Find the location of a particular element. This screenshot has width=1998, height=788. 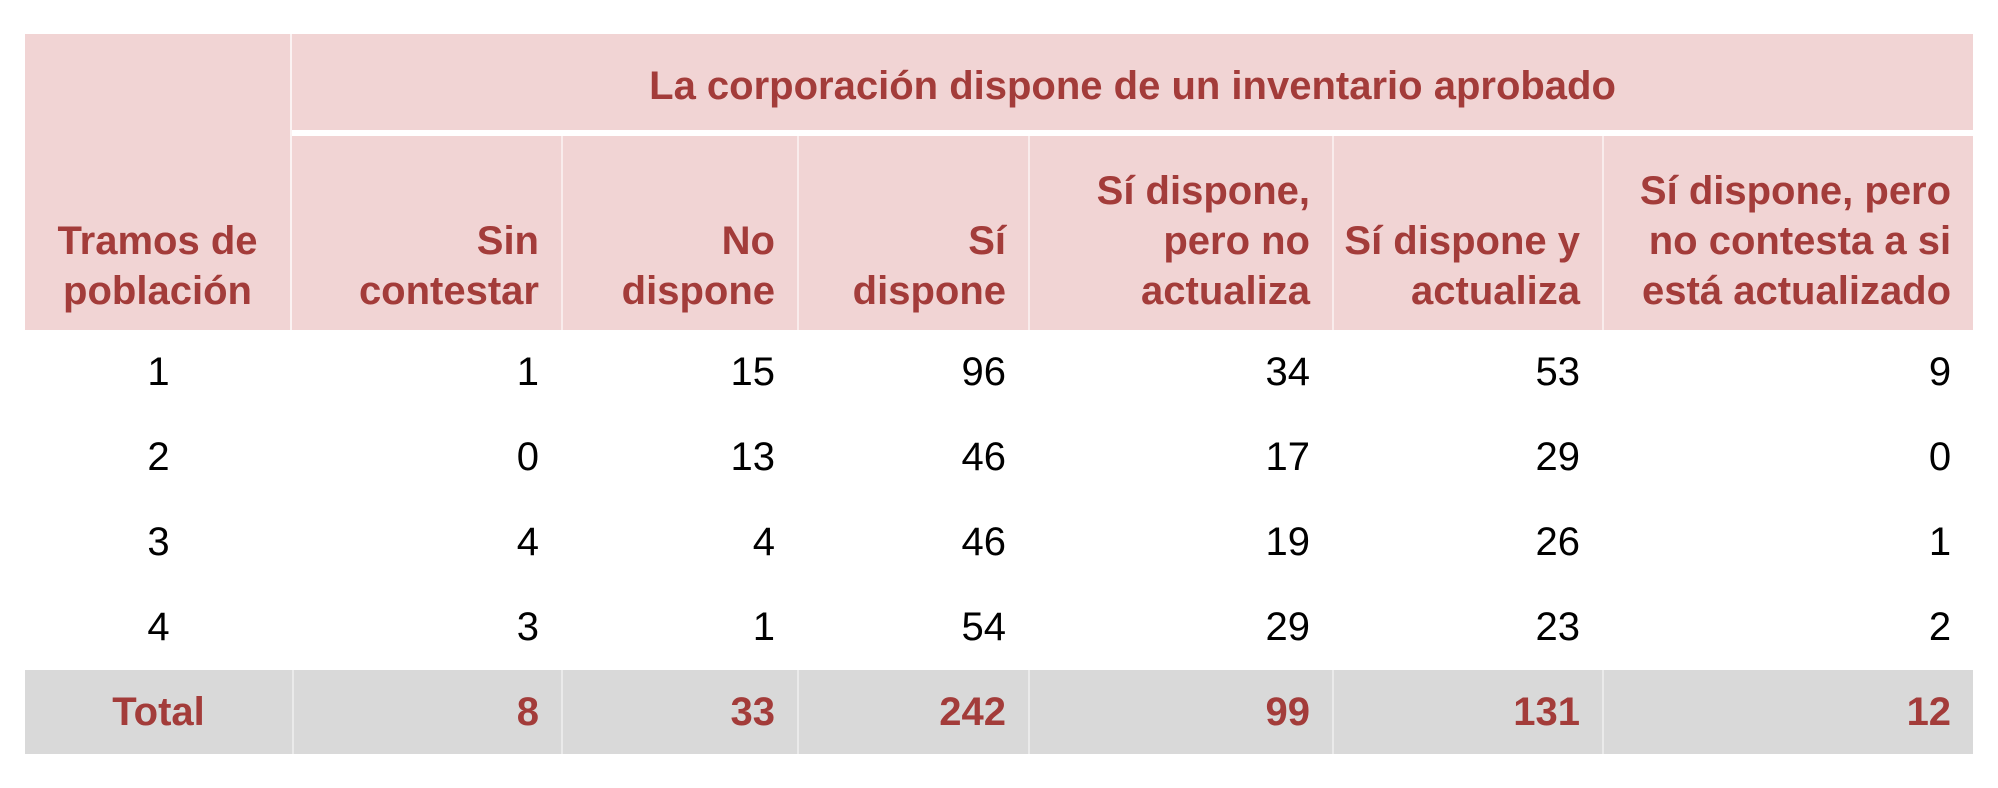

value-cell: 17 is located at coordinates (1180, 457).